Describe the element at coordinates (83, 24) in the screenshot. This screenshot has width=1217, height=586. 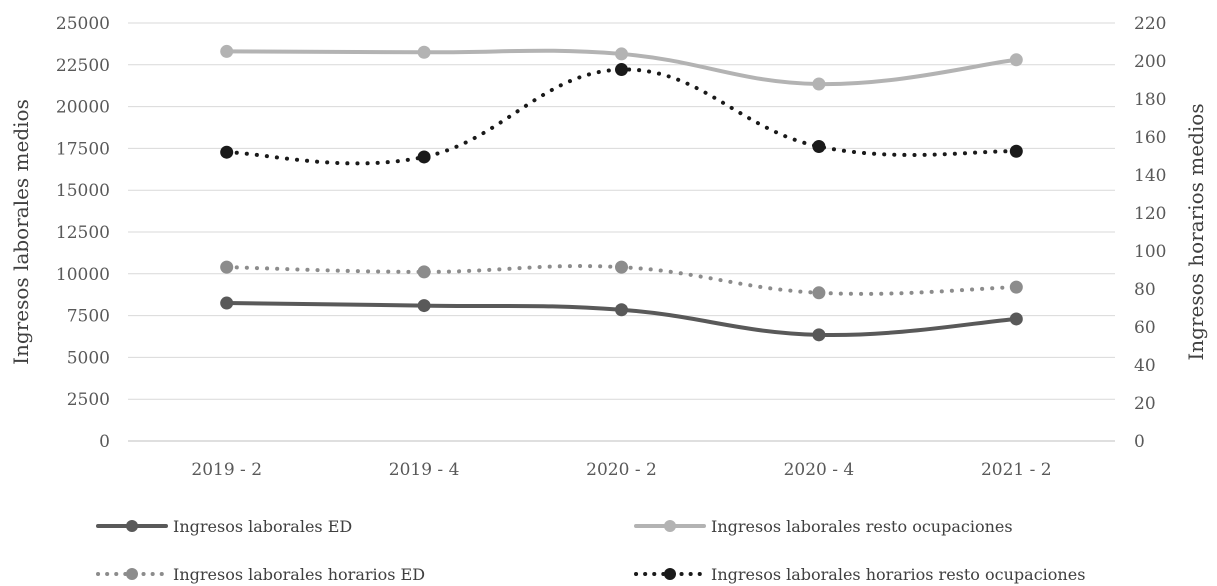
I see `left-tick-label: 25000` at that location.